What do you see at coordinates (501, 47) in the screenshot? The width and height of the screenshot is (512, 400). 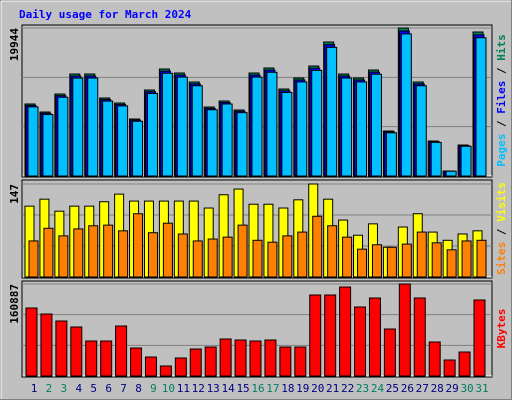 I see `legend-entry: Hits` at bounding box center [501, 47].